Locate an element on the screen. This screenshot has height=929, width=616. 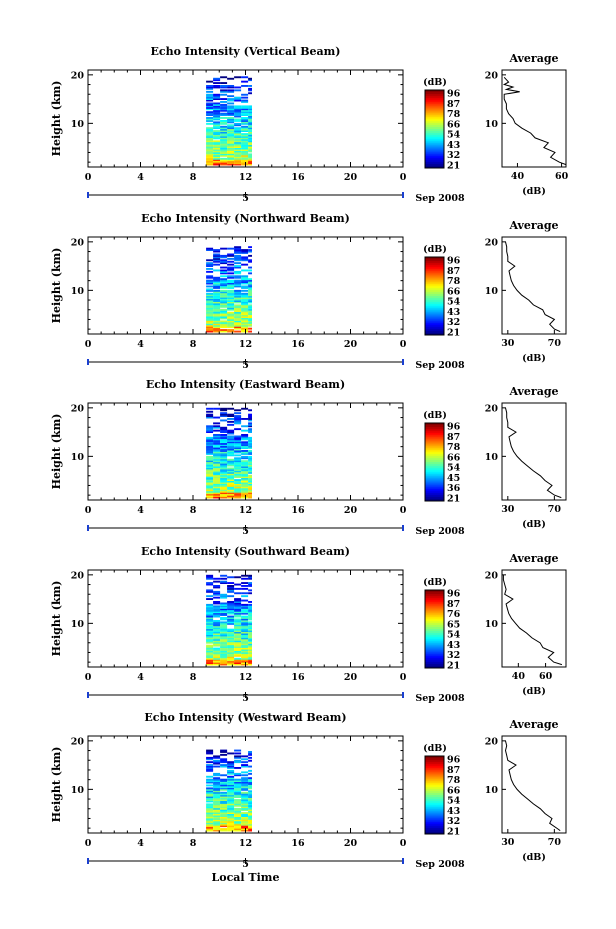
average-x-tick-label: 30 is located at coordinates (508, 842).